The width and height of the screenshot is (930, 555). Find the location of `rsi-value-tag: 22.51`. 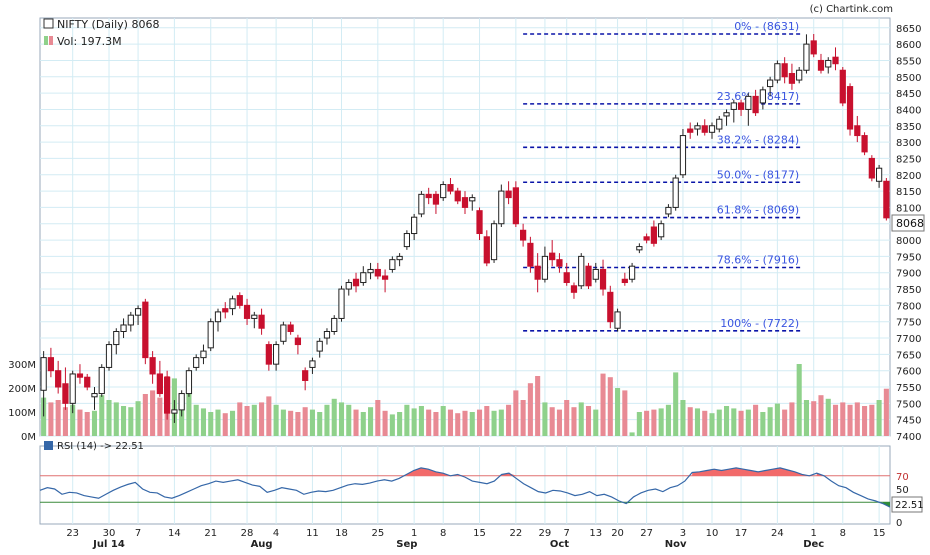

rsi-value-tag: 22.51 is located at coordinates (909, 505).